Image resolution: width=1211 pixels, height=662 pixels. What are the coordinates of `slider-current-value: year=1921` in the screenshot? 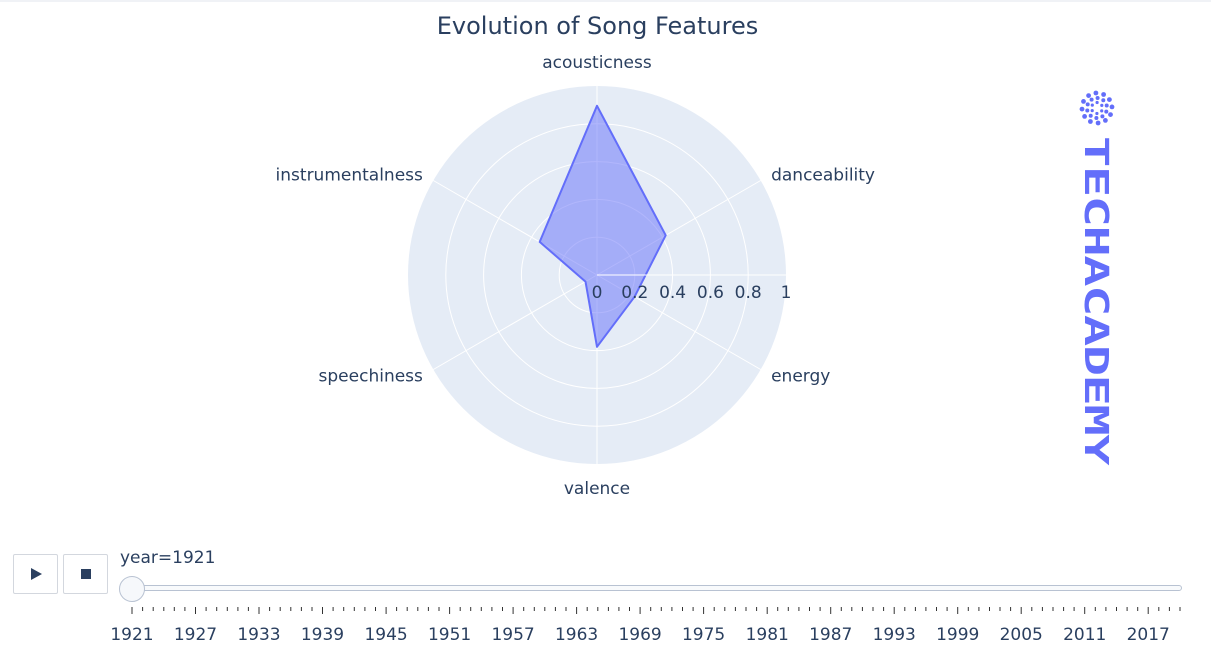 It's located at (167, 558).